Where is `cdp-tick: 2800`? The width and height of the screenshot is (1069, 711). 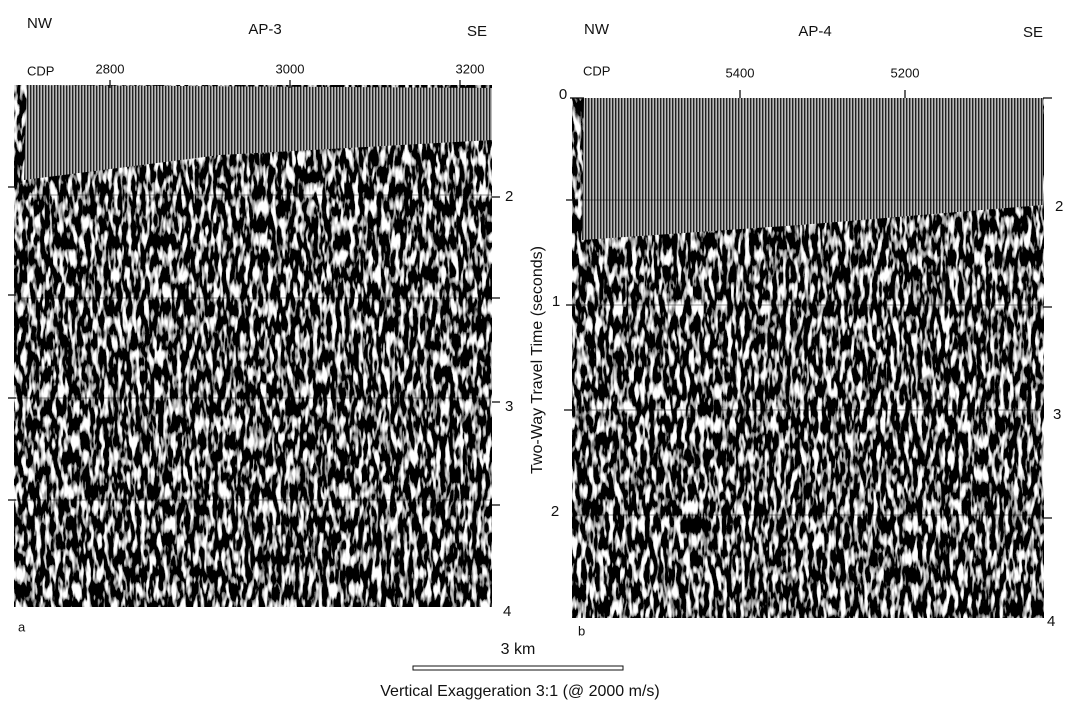
cdp-tick: 2800 is located at coordinates (110, 68).